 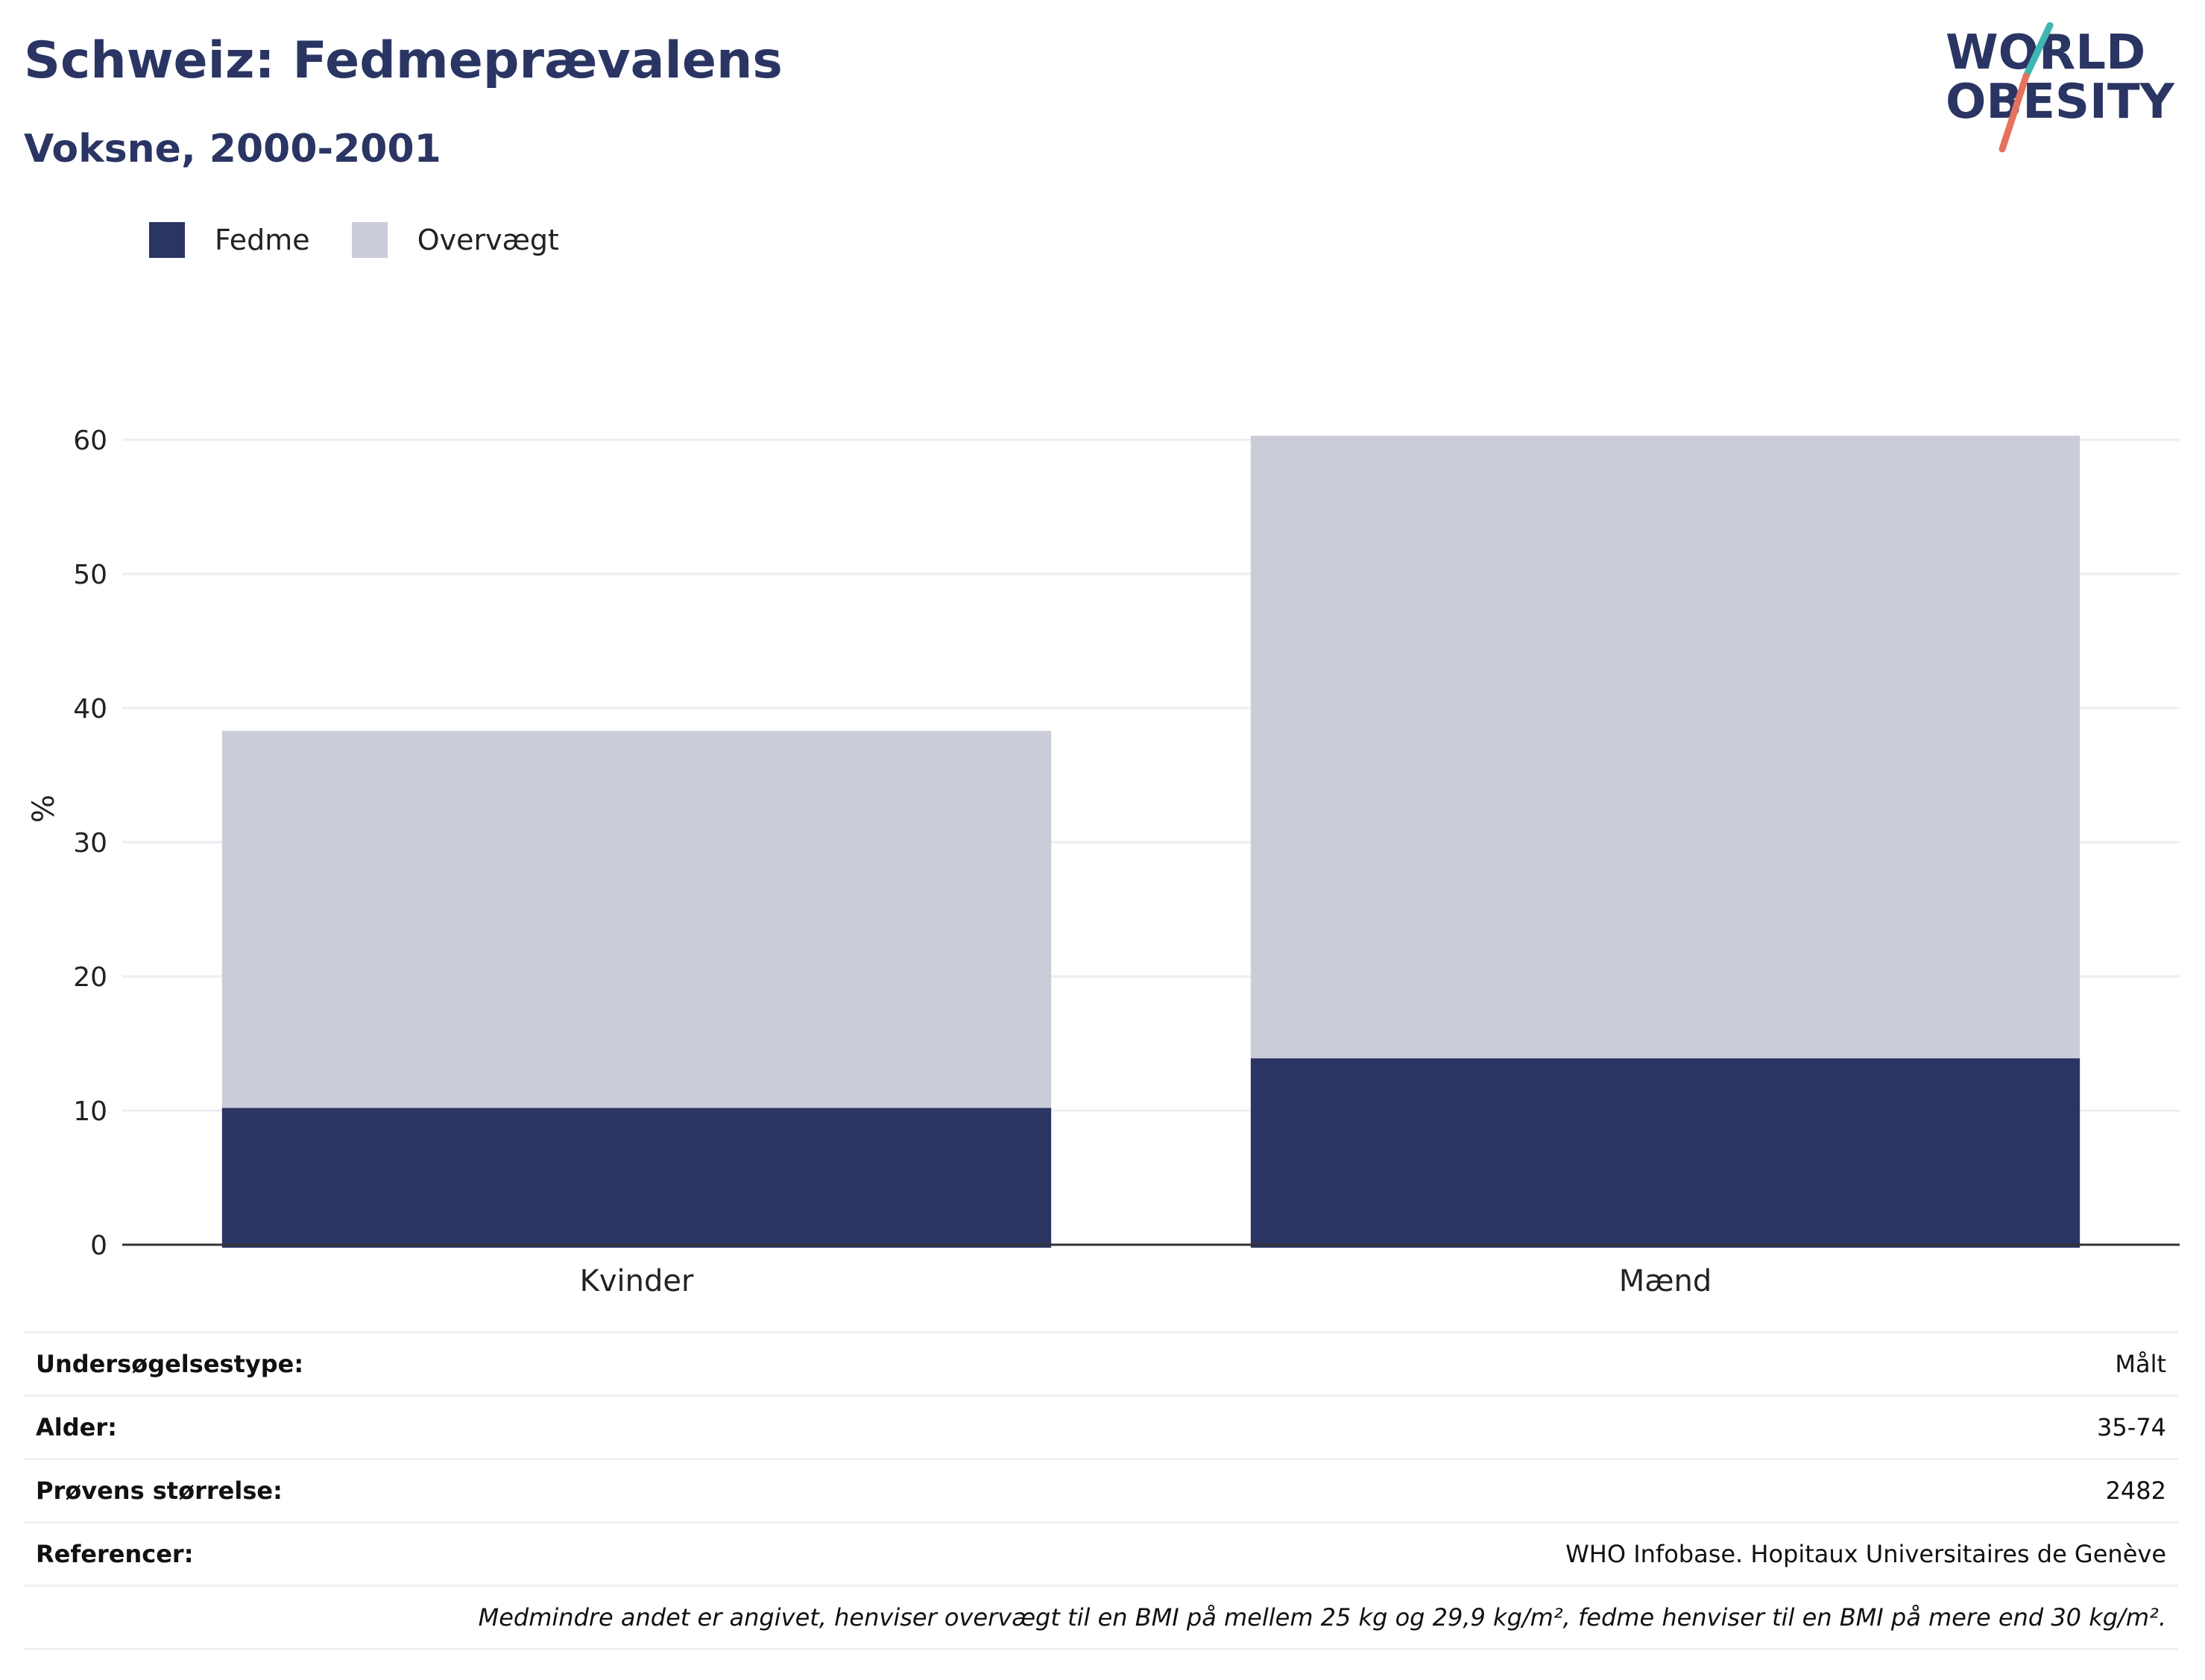 I want to click on legend-swatch-fedme, so click(x=167, y=240).